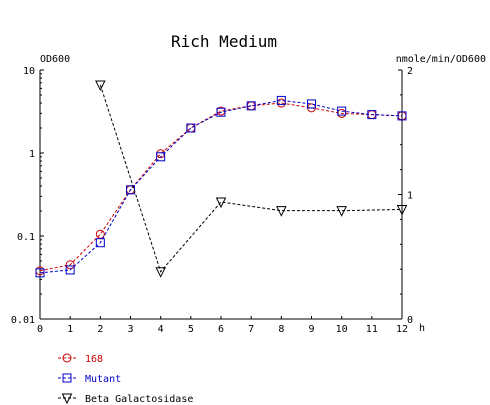  What do you see at coordinates (402, 329) in the screenshot?
I see `x-tick-label: 12` at bounding box center [402, 329].